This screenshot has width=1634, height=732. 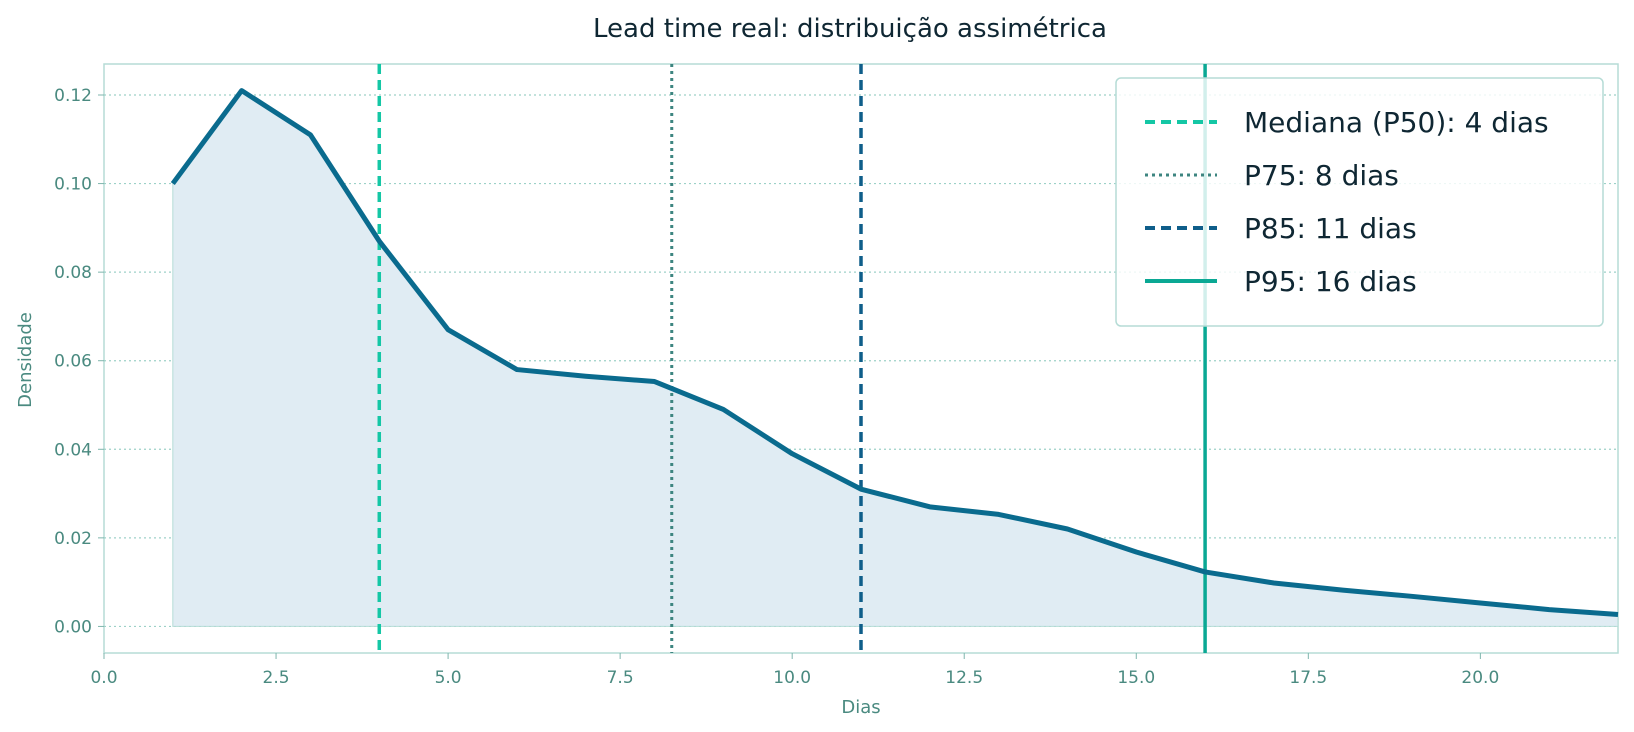 What do you see at coordinates (73, 450) in the screenshot?
I see `y-tick-label: 0.04` at bounding box center [73, 450].